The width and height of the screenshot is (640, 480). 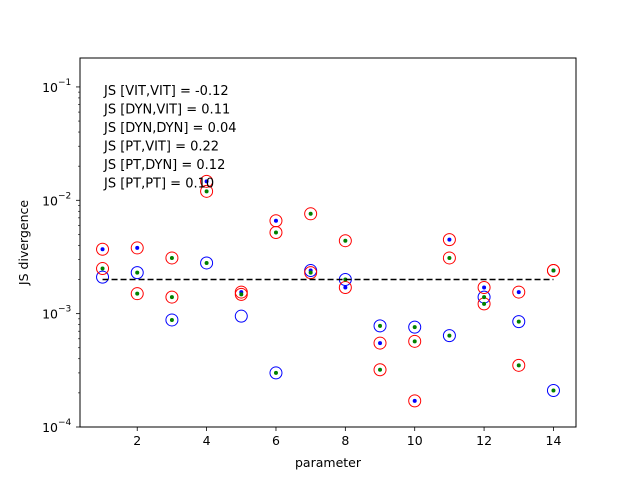 What do you see at coordinates (484, 440) in the screenshot?
I see `x-tick-label: 12` at bounding box center [484, 440].